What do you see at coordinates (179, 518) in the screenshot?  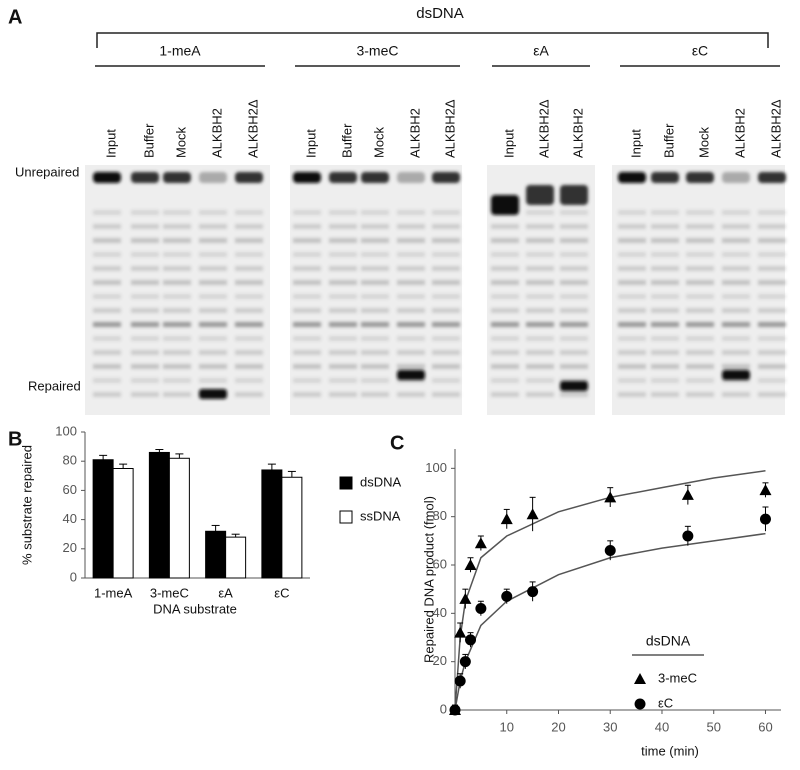 I see `bar` at bounding box center [179, 518].